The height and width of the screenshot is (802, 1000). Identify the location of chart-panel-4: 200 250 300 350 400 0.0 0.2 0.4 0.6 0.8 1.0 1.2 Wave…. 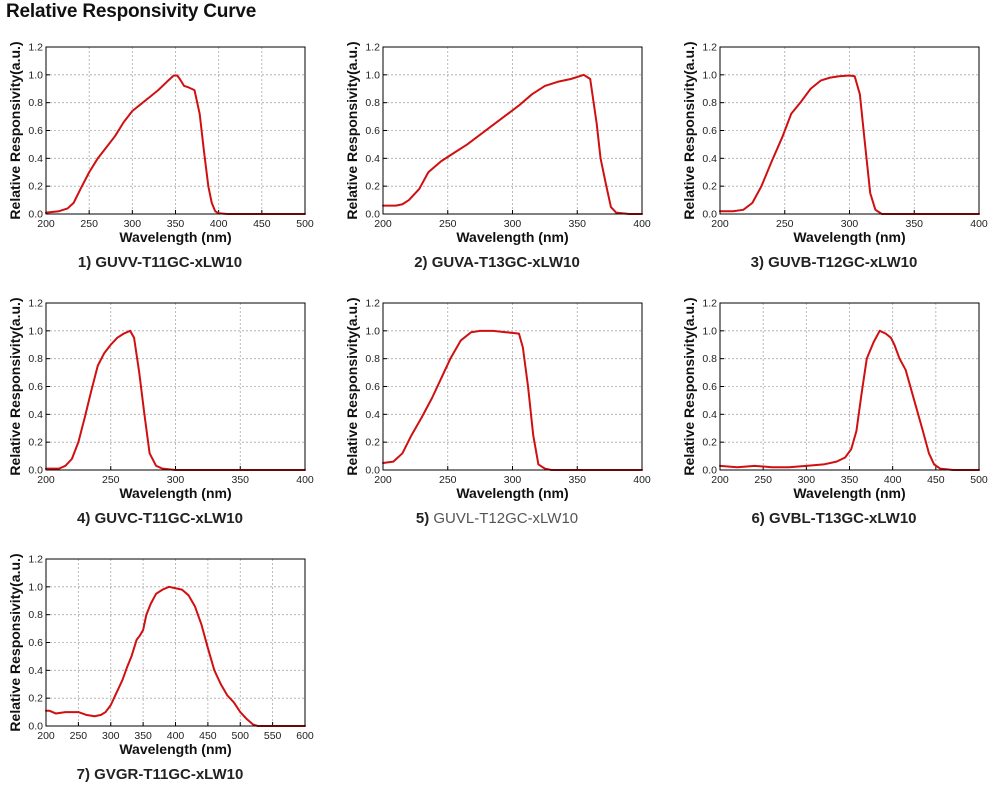
(160, 421).